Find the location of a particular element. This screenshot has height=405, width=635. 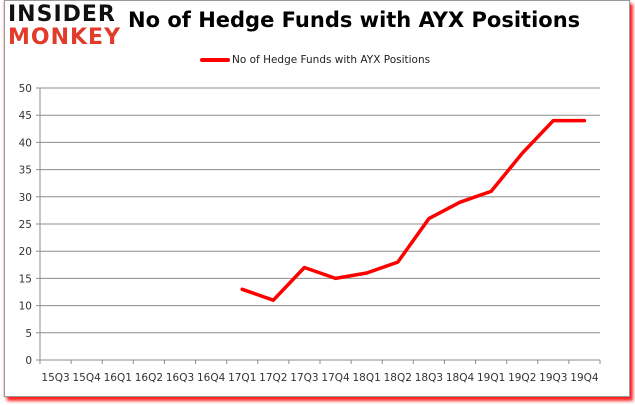

y-tick-label: 10 is located at coordinates (25, 307).